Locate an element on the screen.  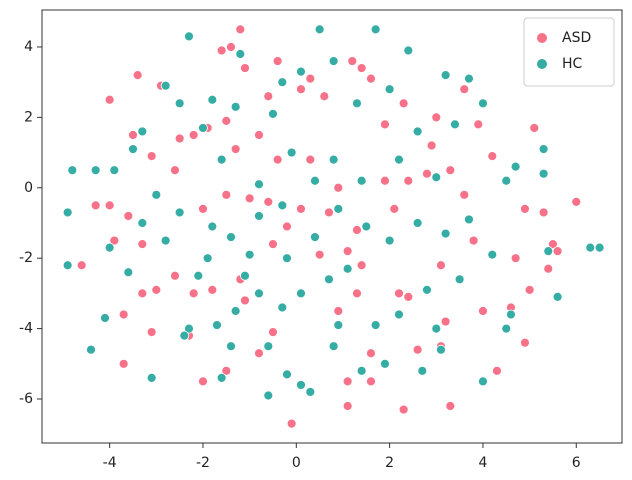
y-tick-label: -6 is located at coordinates (26, 399).